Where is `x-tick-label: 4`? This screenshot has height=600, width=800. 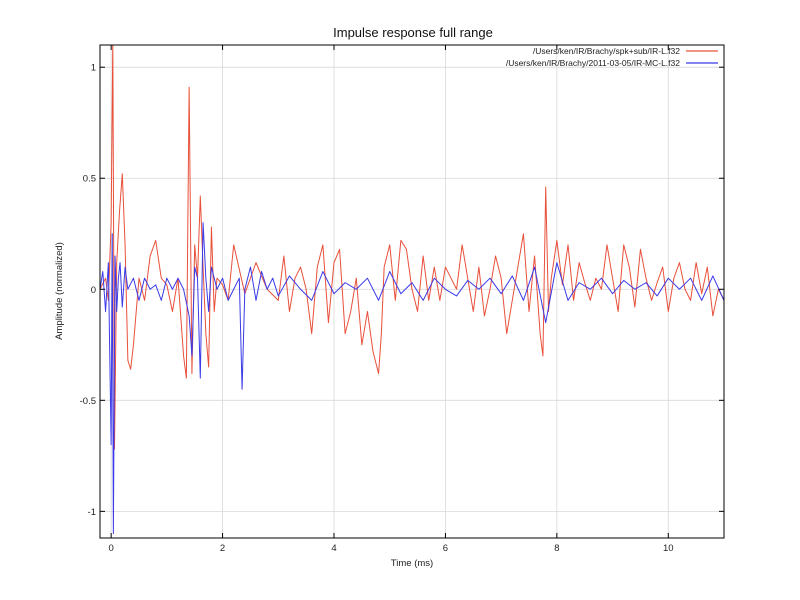 x-tick-label: 4 is located at coordinates (333, 548).